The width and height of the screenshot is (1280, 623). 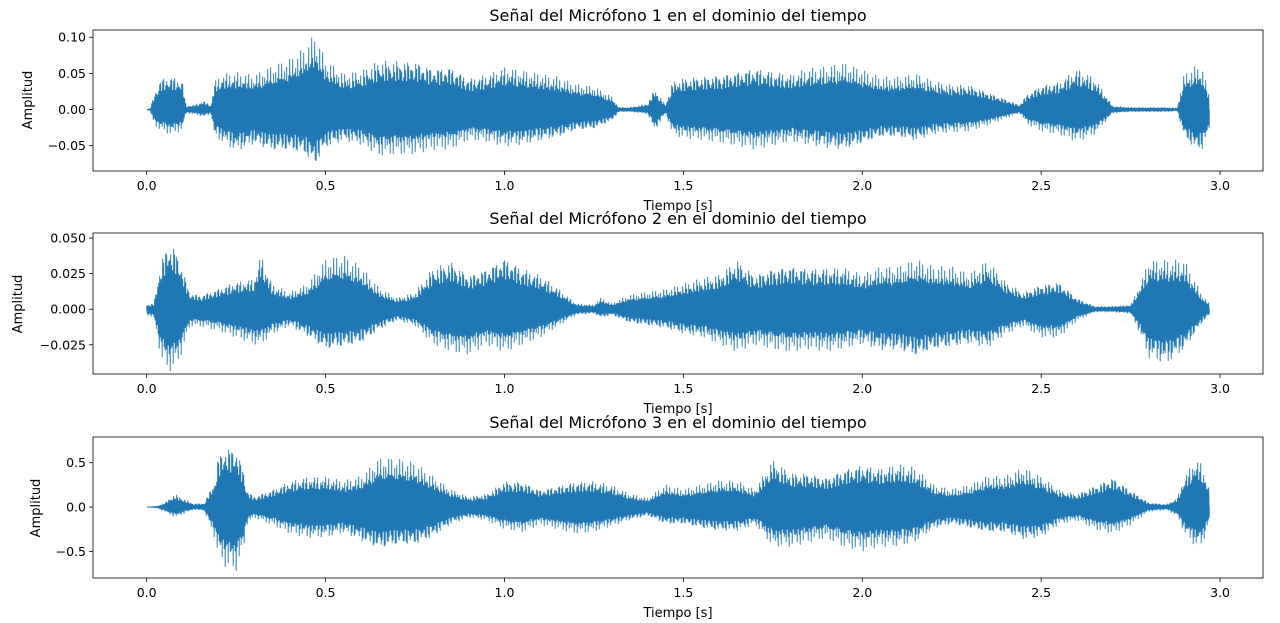 What do you see at coordinates (326, 388) in the screenshot?
I see `subplot-2-xtick-label: 0.5` at bounding box center [326, 388].